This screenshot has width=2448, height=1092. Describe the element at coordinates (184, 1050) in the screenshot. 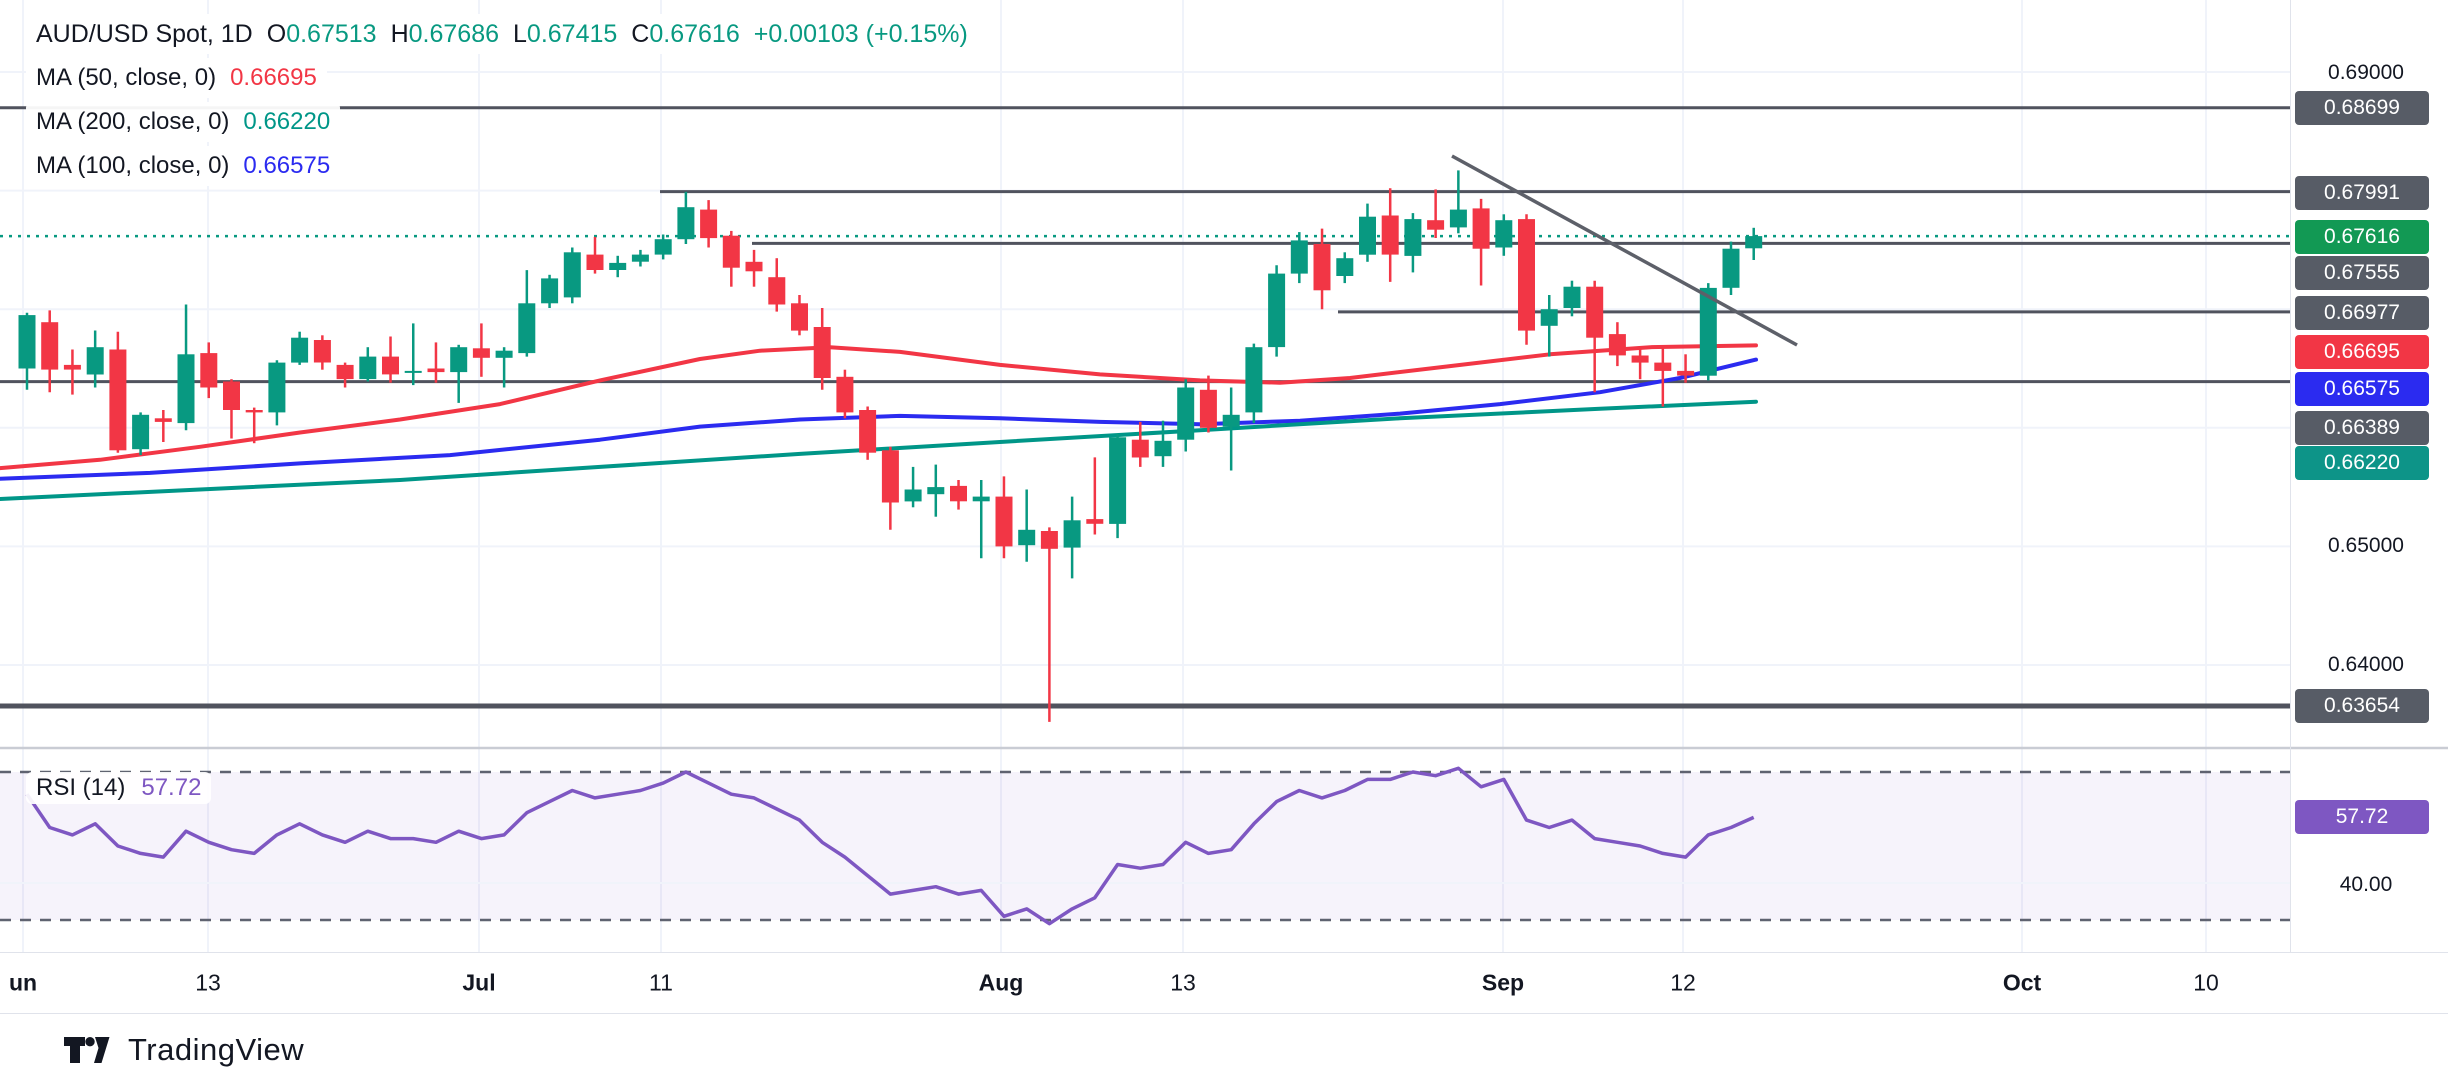

I see `tradingview-logo: TradingView` at that location.